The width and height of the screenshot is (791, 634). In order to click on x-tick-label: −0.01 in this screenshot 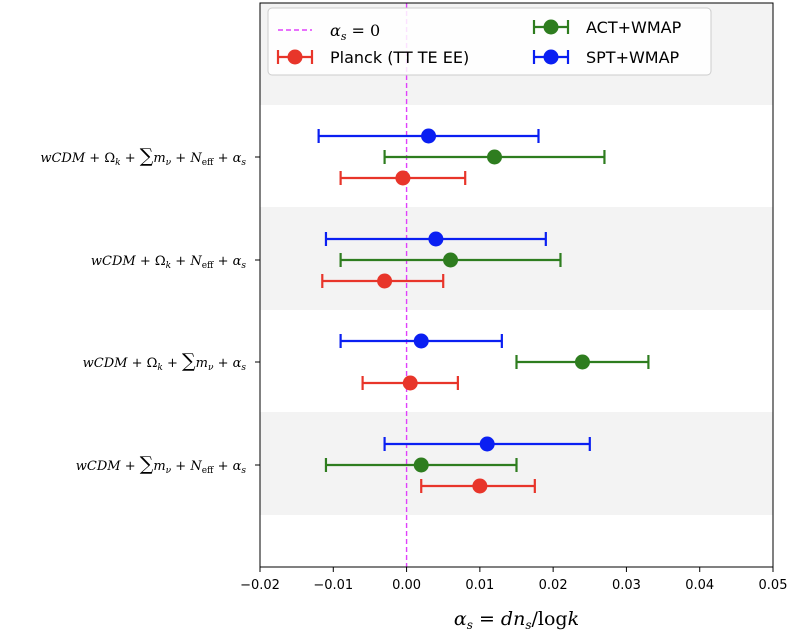, I will do `click(333, 585)`.